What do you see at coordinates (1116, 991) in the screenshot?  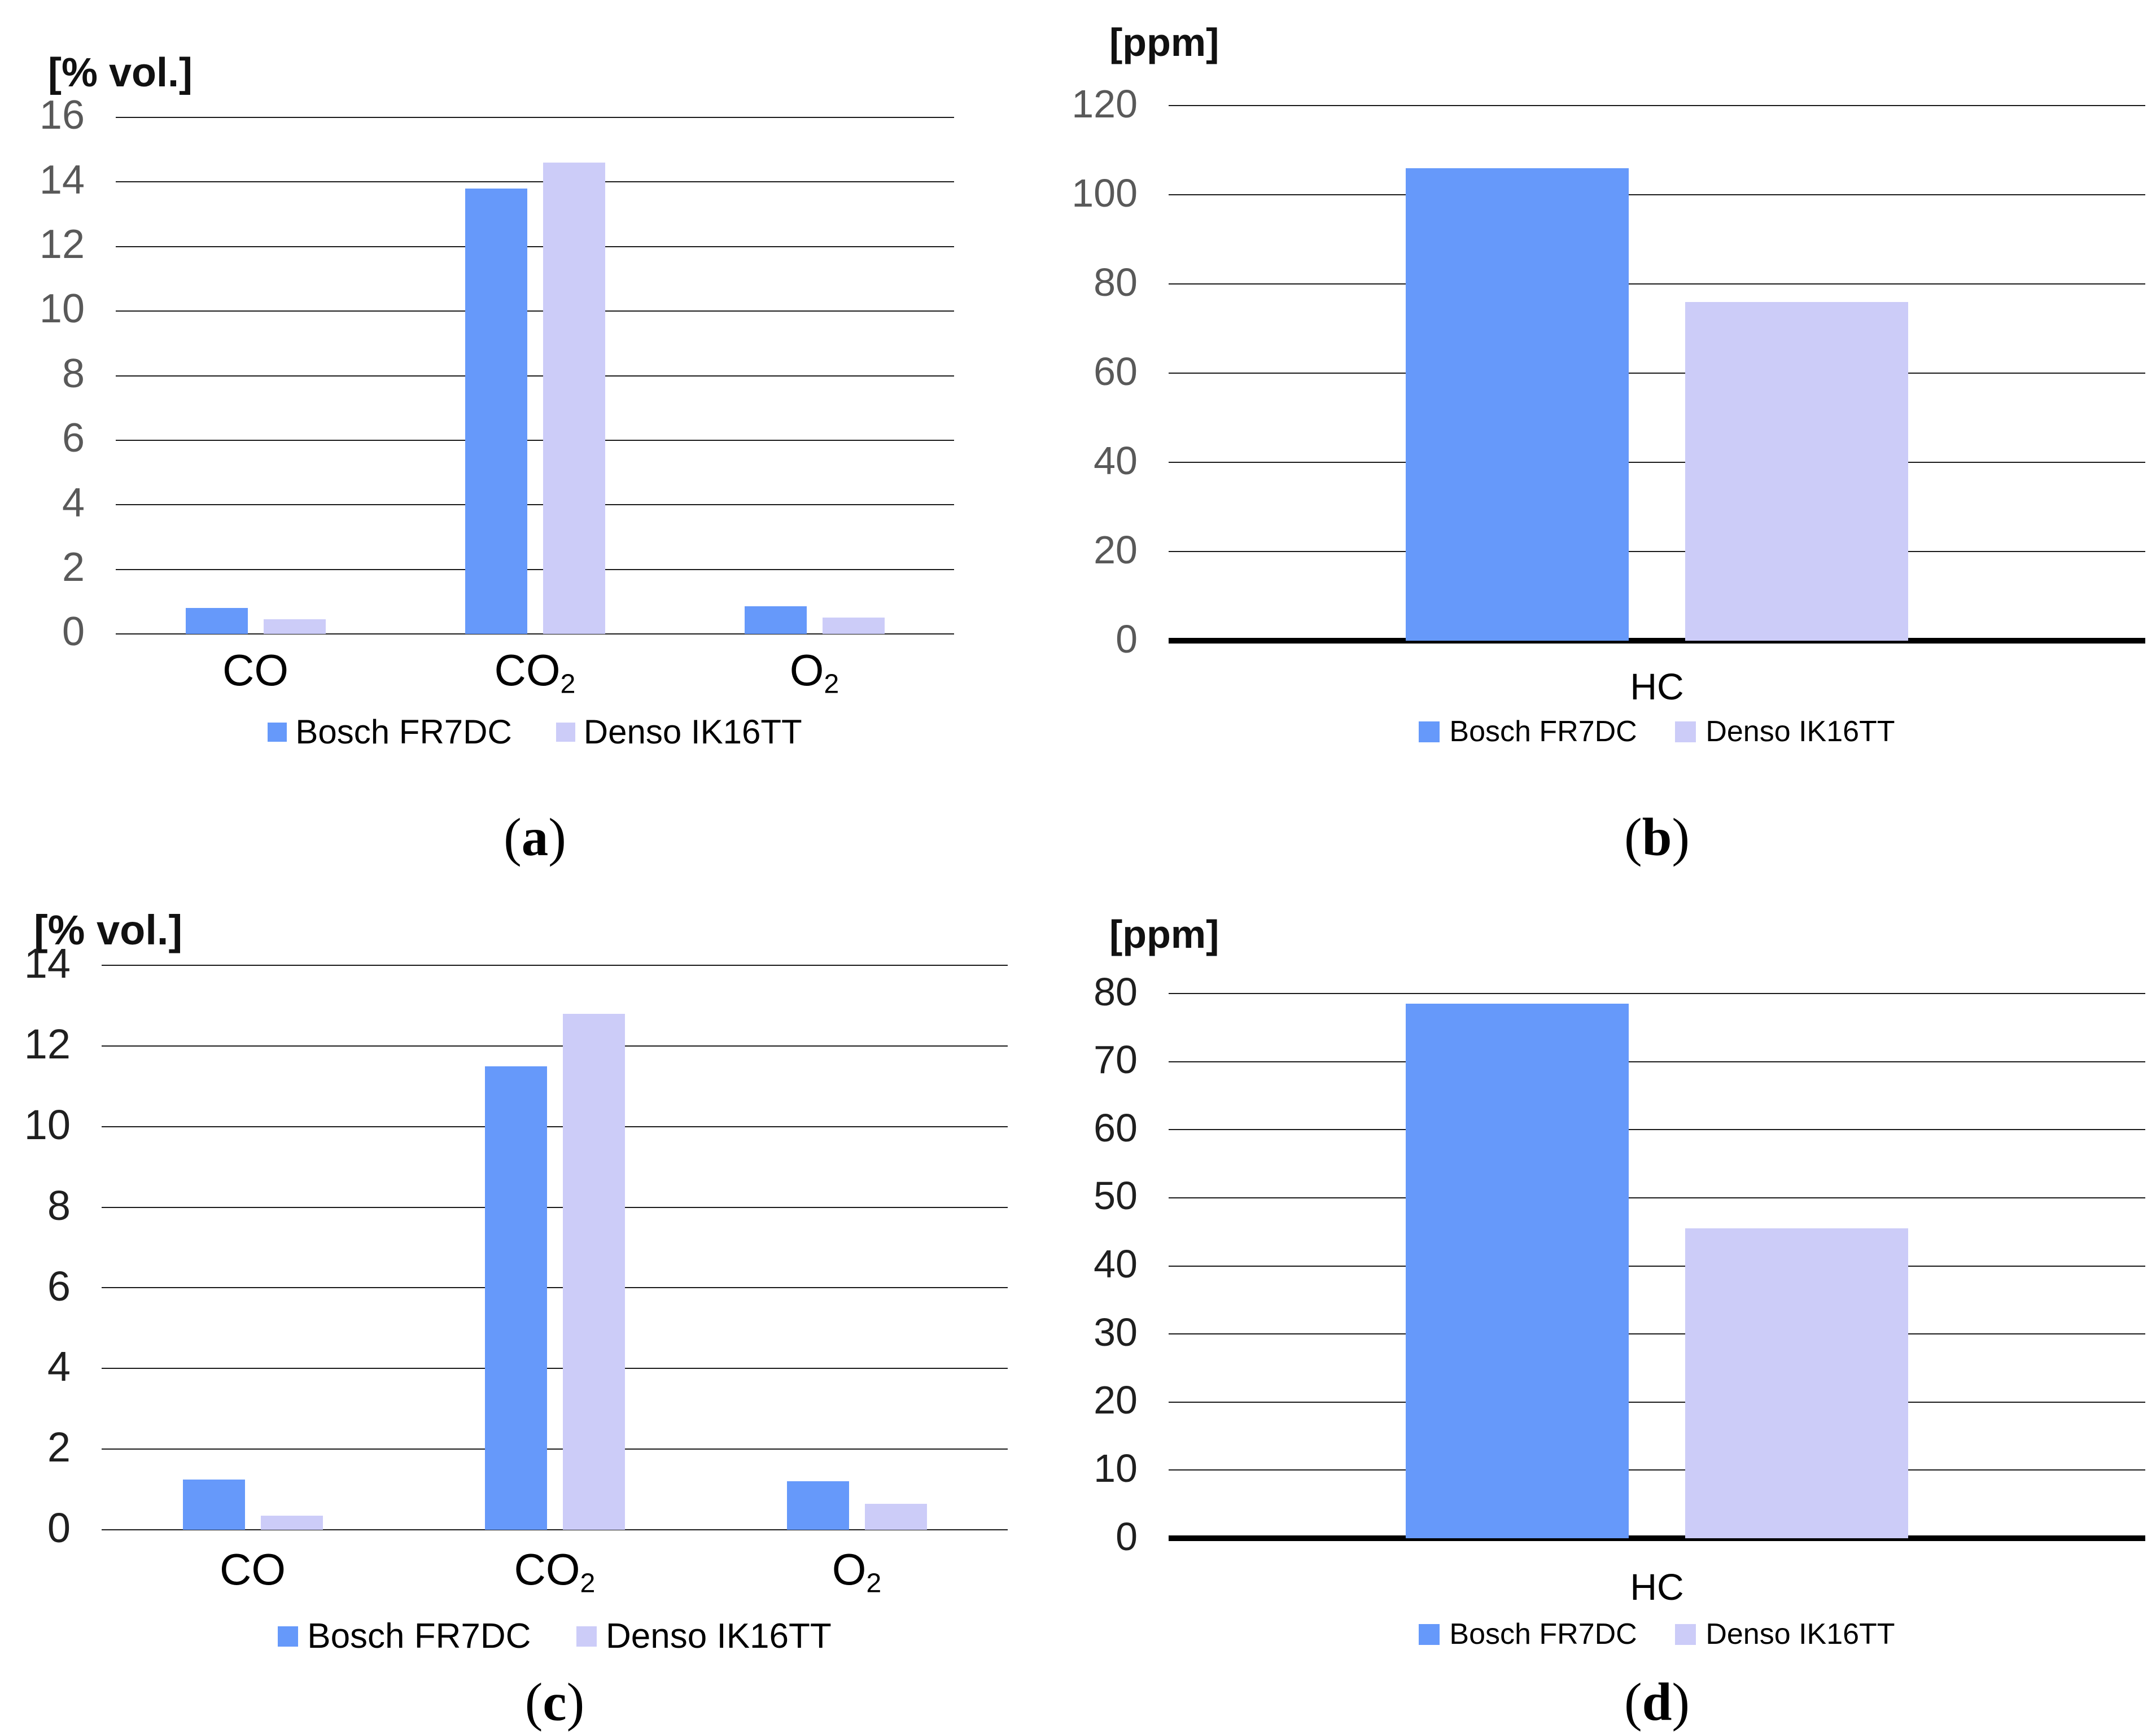 I see `y-tick-label: 80` at bounding box center [1116, 991].